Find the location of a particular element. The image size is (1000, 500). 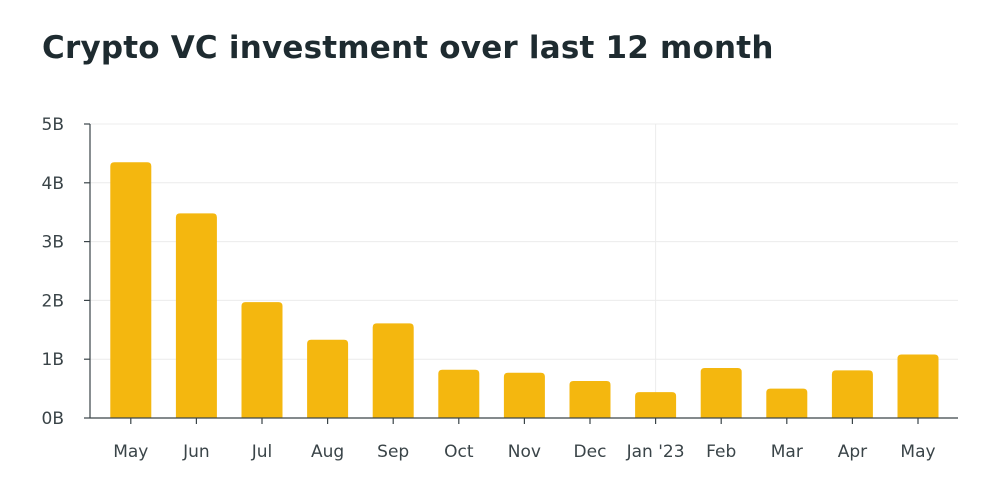

x-tick-label: Apr is located at coordinates (852, 452).